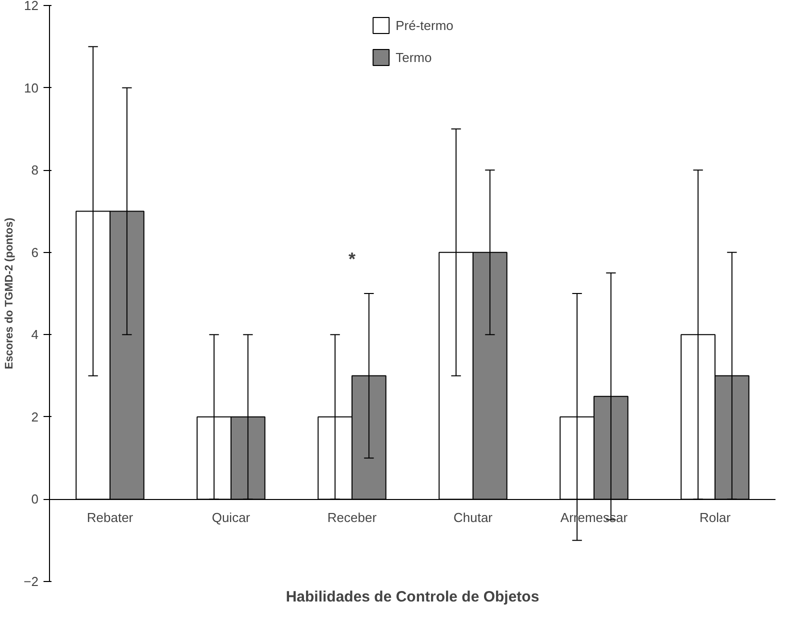  Describe the element at coordinates (110, 518) in the screenshot. I see `x-tick-label: Rebater` at that location.